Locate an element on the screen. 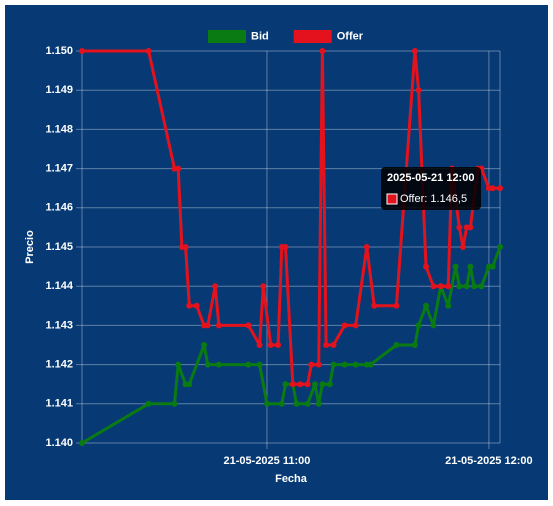  y-tick-label: 1.145 is located at coordinates (59, 247).